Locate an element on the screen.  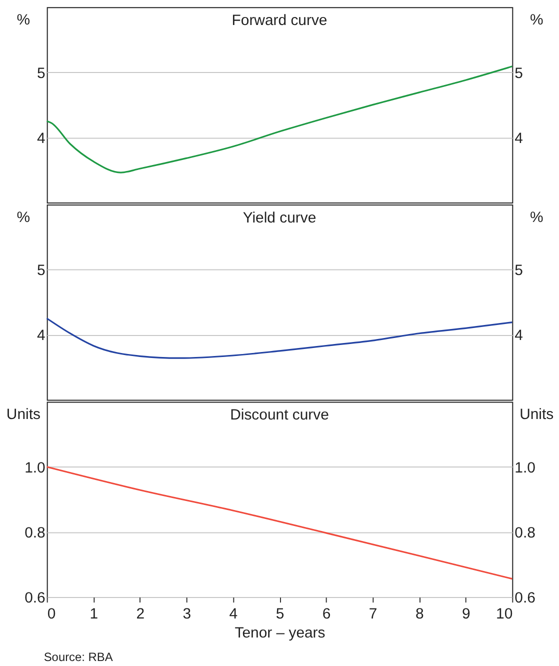
y-axis-title: Units is located at coordinates (23, 415).